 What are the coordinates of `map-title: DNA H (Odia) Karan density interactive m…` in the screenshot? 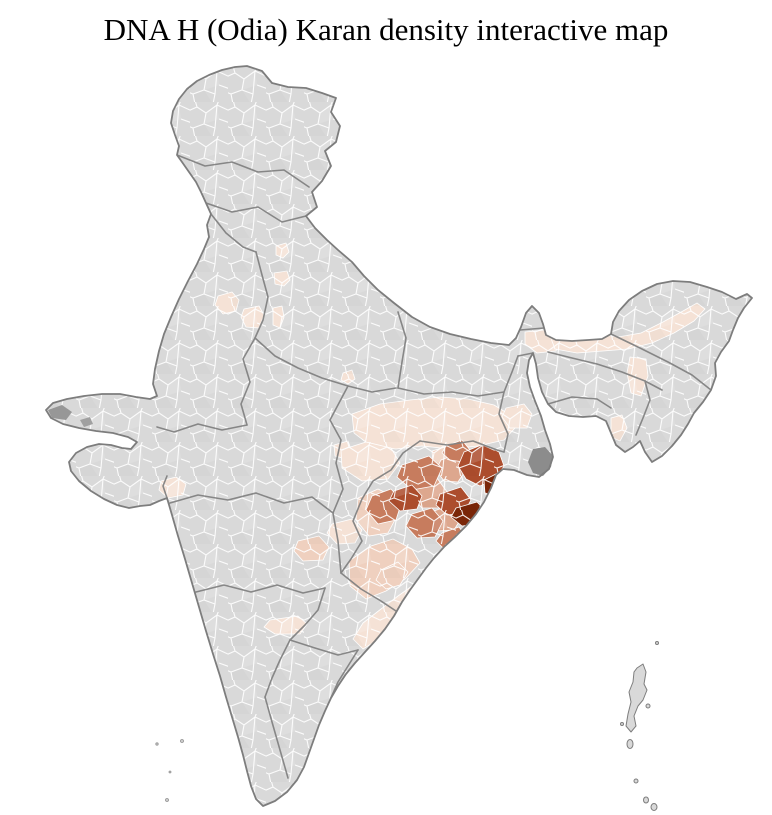 It's located at (386, 29).